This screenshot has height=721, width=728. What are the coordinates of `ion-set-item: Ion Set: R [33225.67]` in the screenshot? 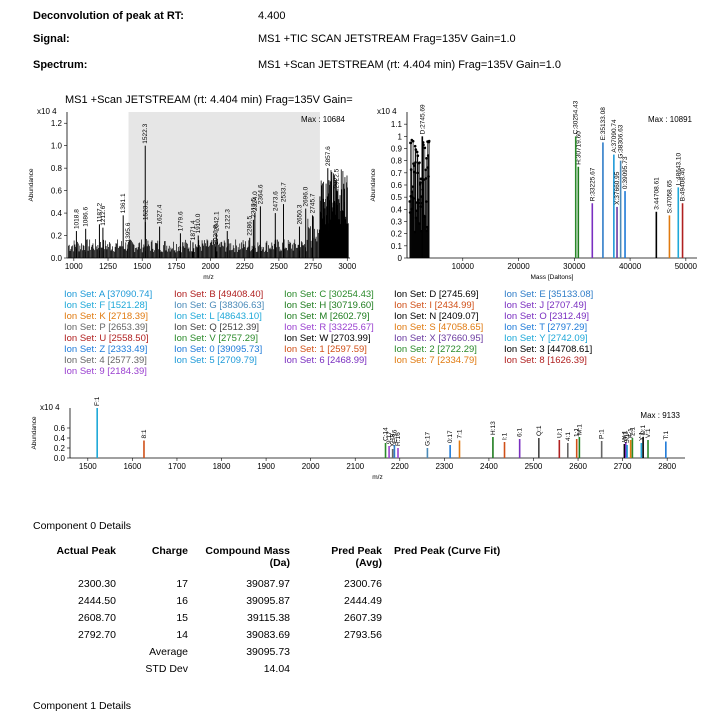 It's located at (329, 327).